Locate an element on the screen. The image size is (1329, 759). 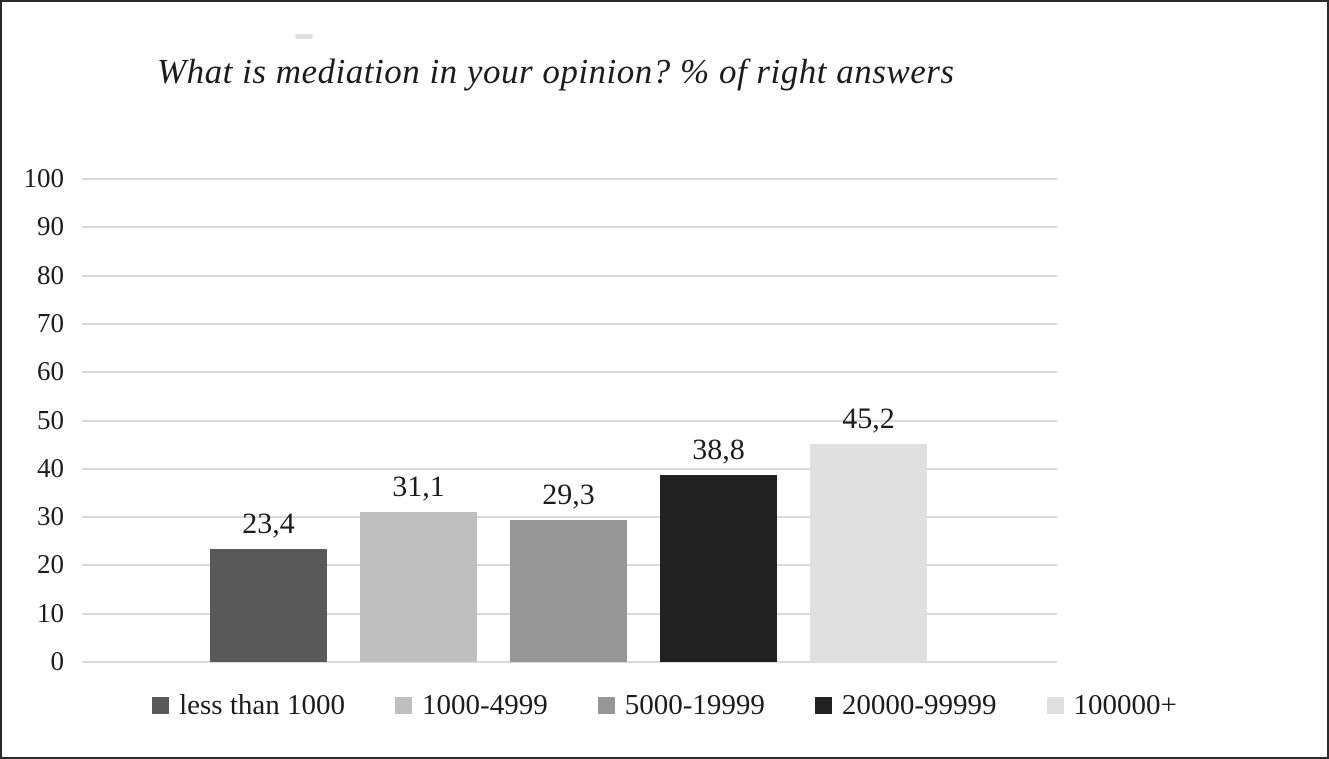
legend-item-20000-99999: 20000-99999 is located at coordinates (905, 705).